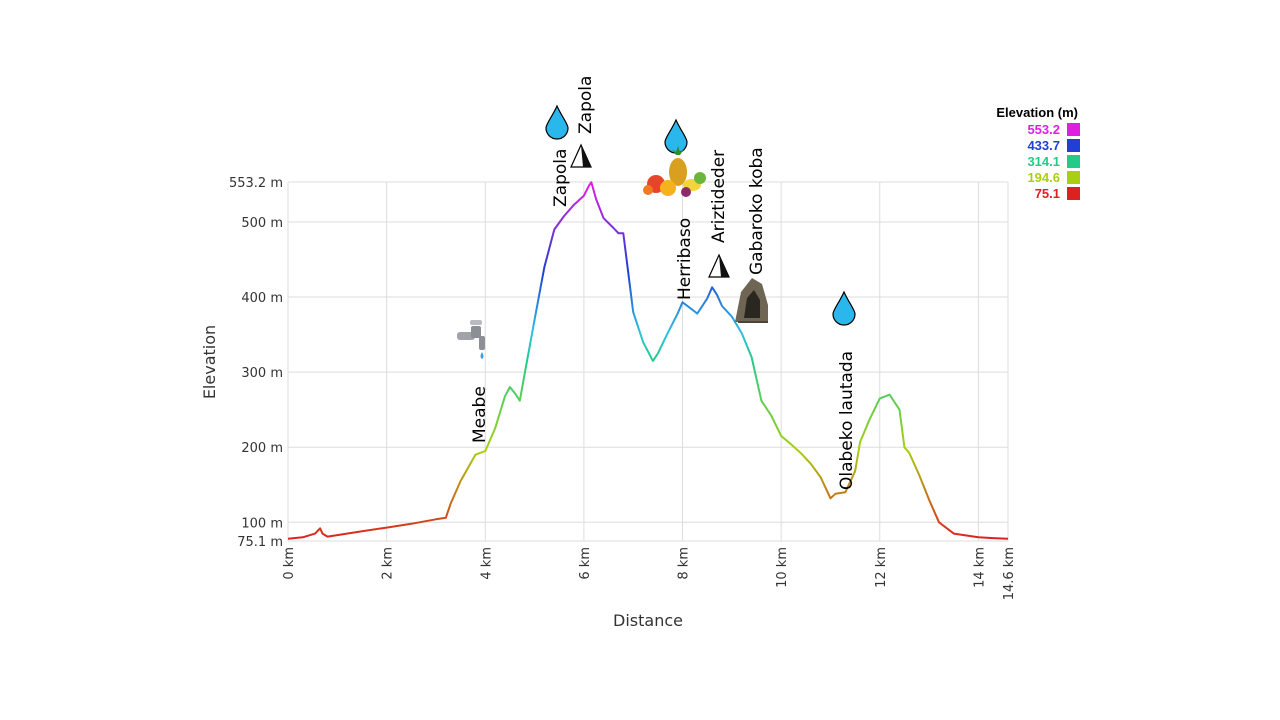  Describe the element at coordinates (1043, 145) in the screenshot. I see `legend-entry-label: 433.7` at that location.